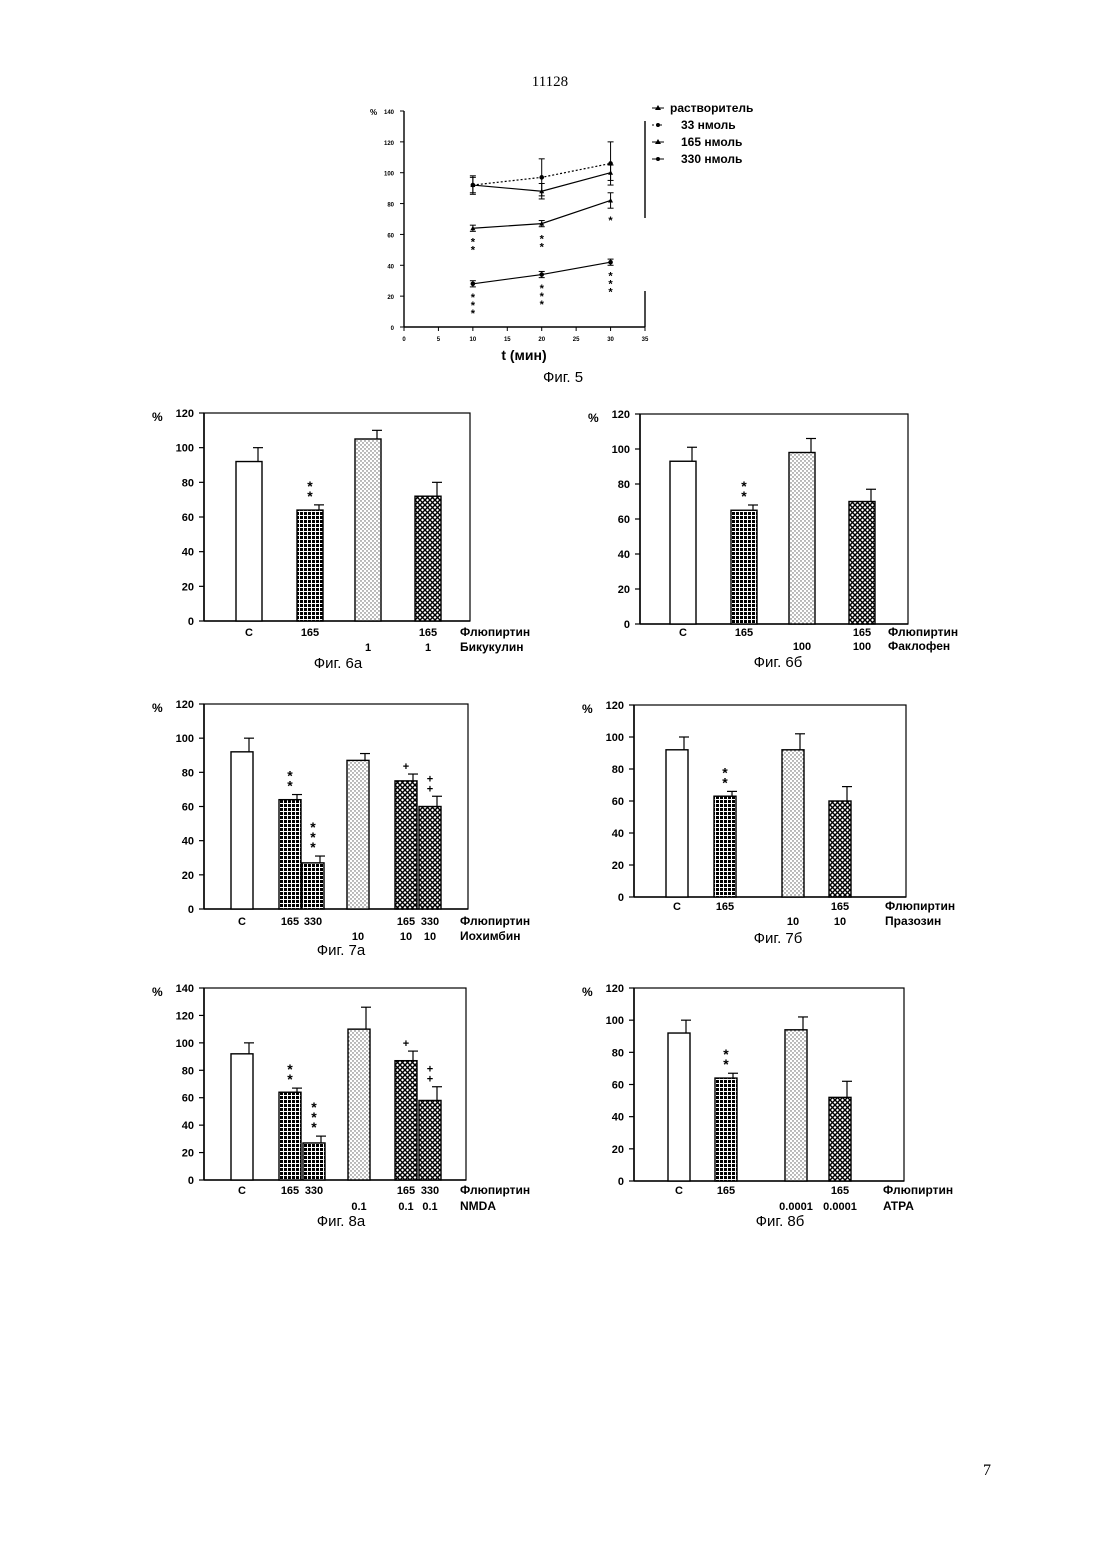  What do you see at coordinates (615, 989) in the screenshot?
I see `y-tick-label: 120` at bounding box center [615, 989].